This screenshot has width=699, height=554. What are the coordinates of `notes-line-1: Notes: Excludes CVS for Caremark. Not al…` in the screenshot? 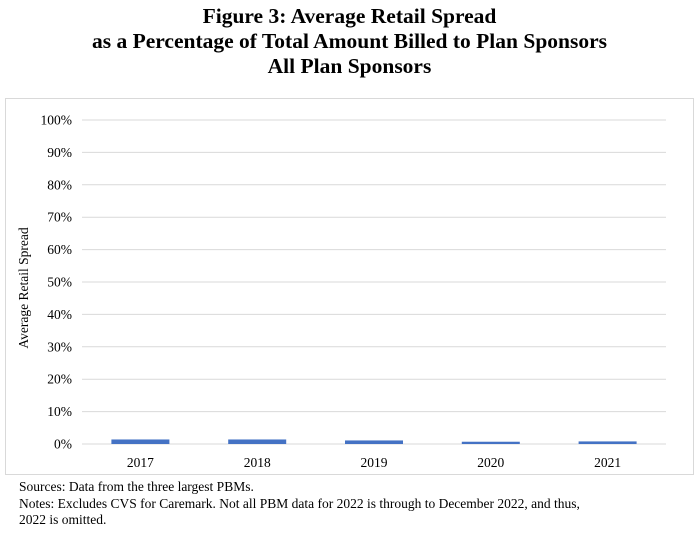 It's located at (299, 503).